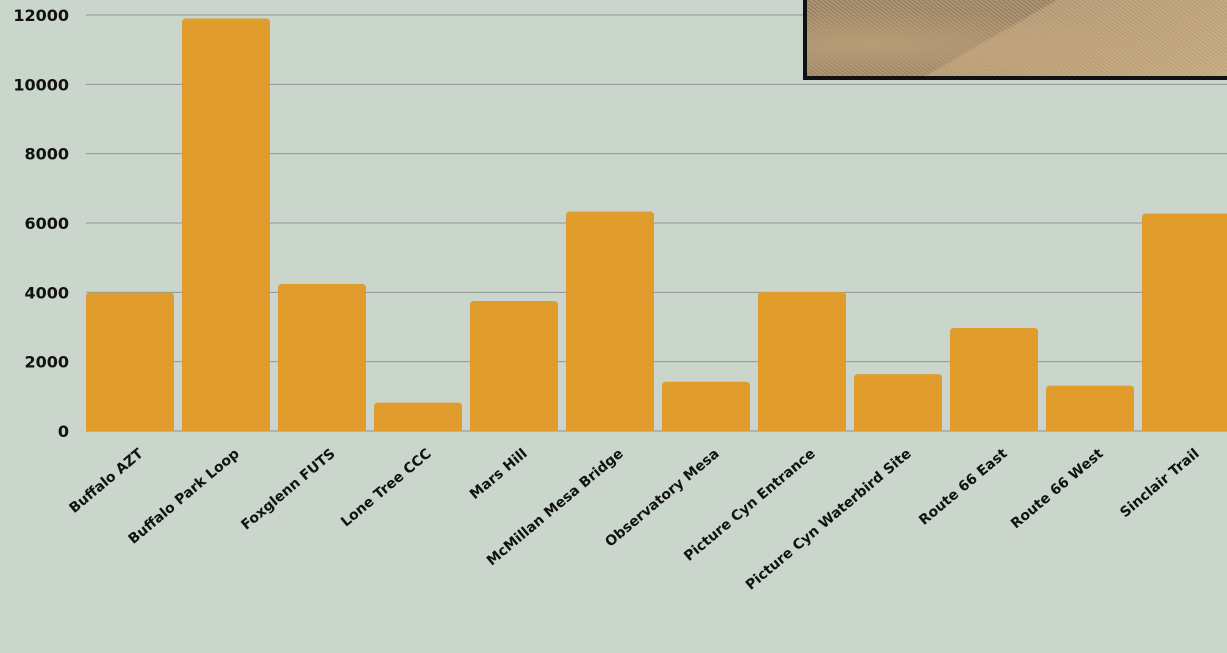  What do you see at coordinates (1057, 489) in the screenshot?
I see `x-tick-label: Route 66 West` at bounding box center [1057, 489].